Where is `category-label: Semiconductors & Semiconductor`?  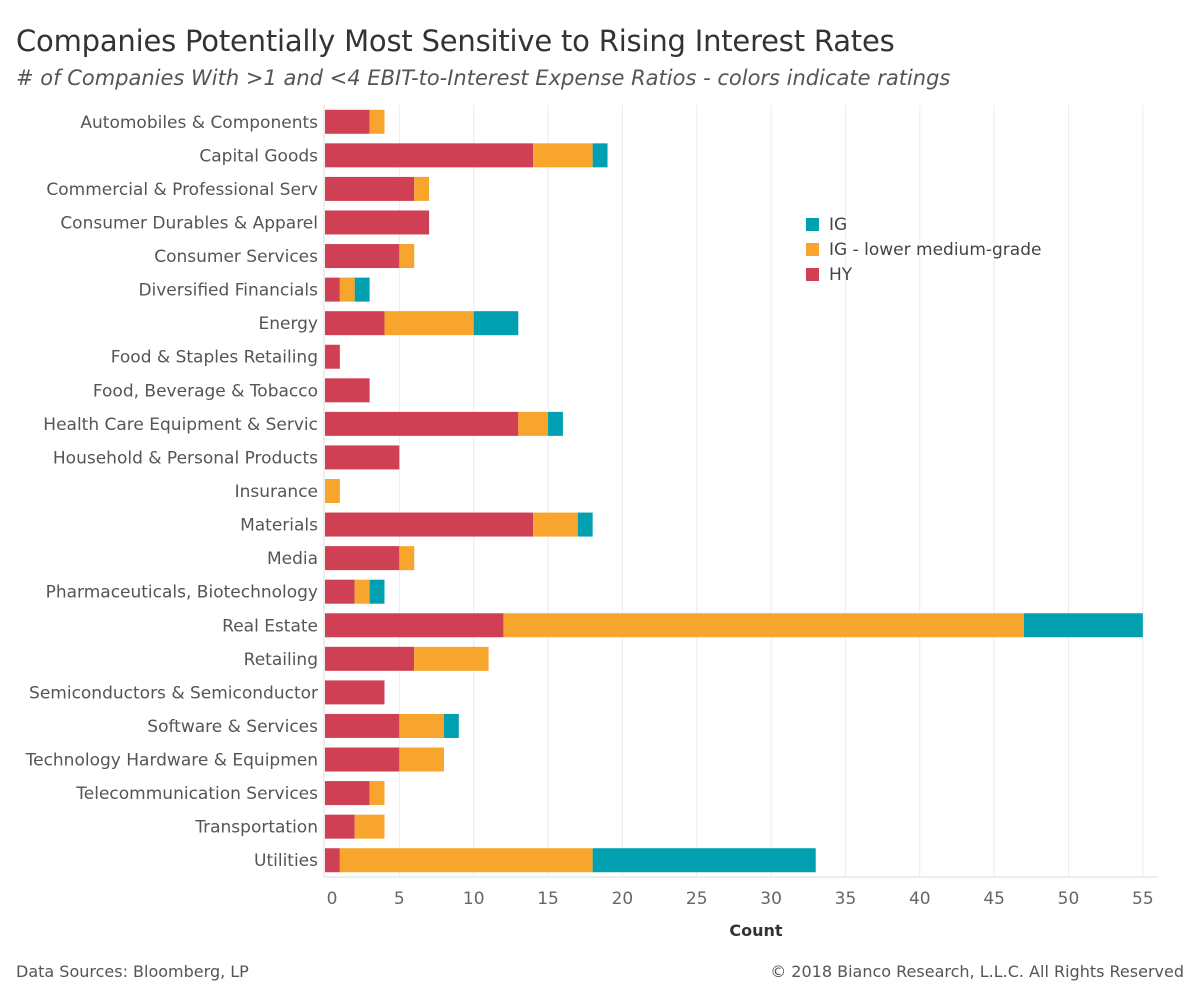
category-label: Semiconductors & Semiconductor is located at coordinates (173, 693).